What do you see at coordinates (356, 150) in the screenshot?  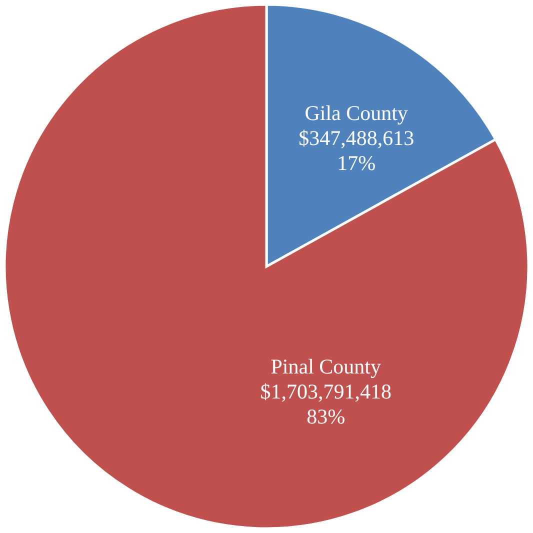 I see `data-label: $347,488,613 17%` at bounding box center [356, 150].